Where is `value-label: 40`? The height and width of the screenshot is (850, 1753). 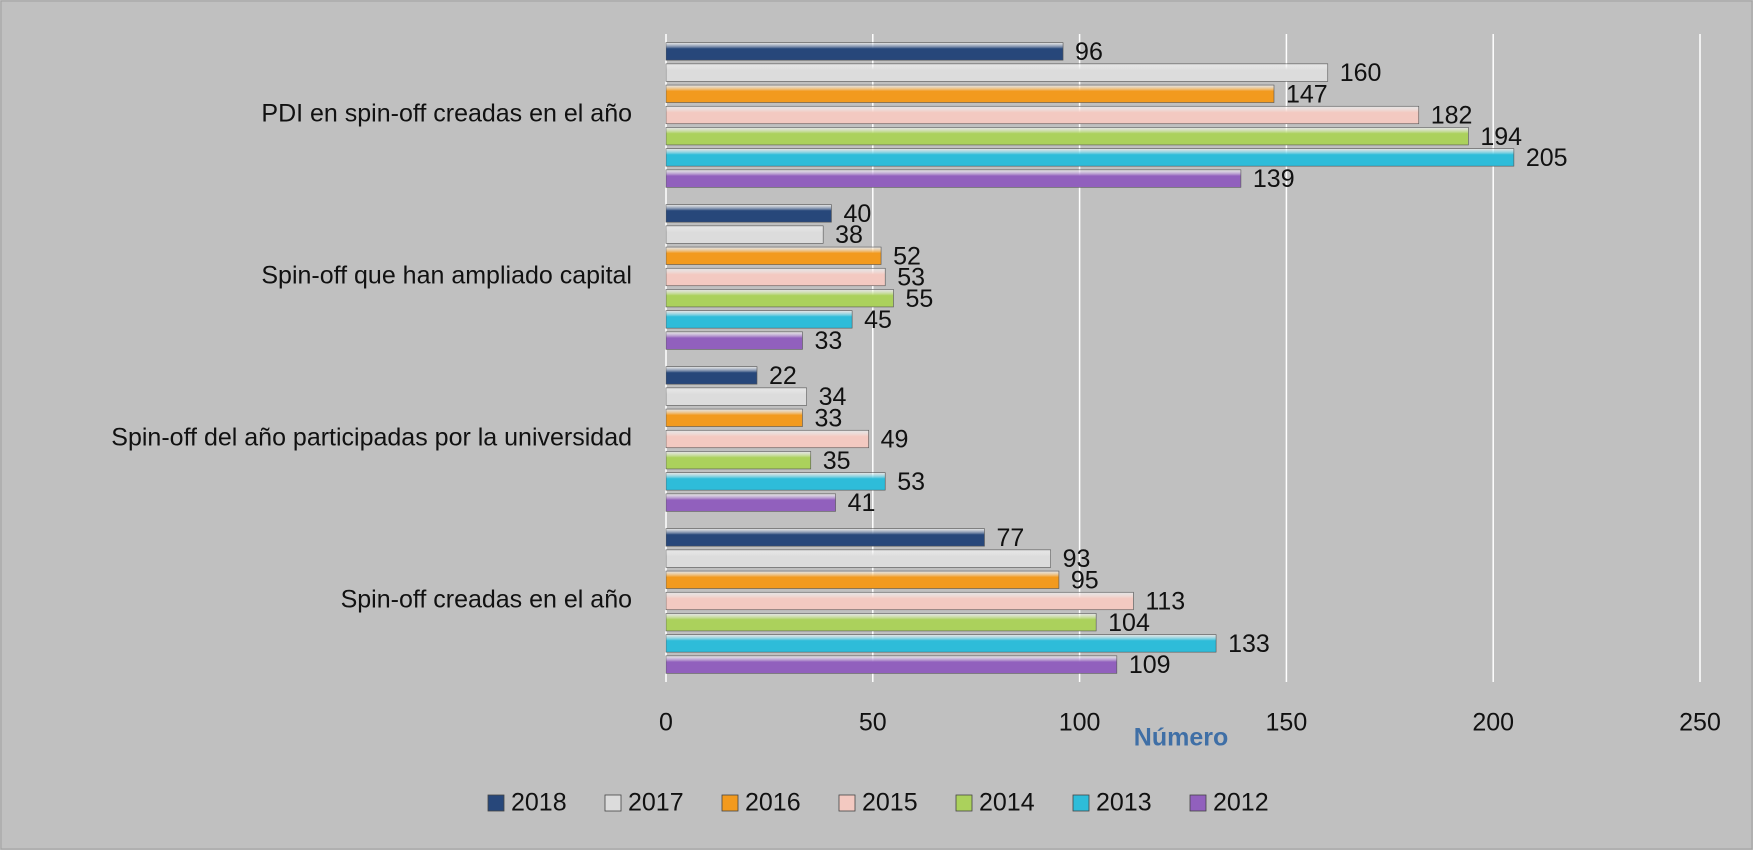
value-label: 40 is located at coordinates (857, 214).